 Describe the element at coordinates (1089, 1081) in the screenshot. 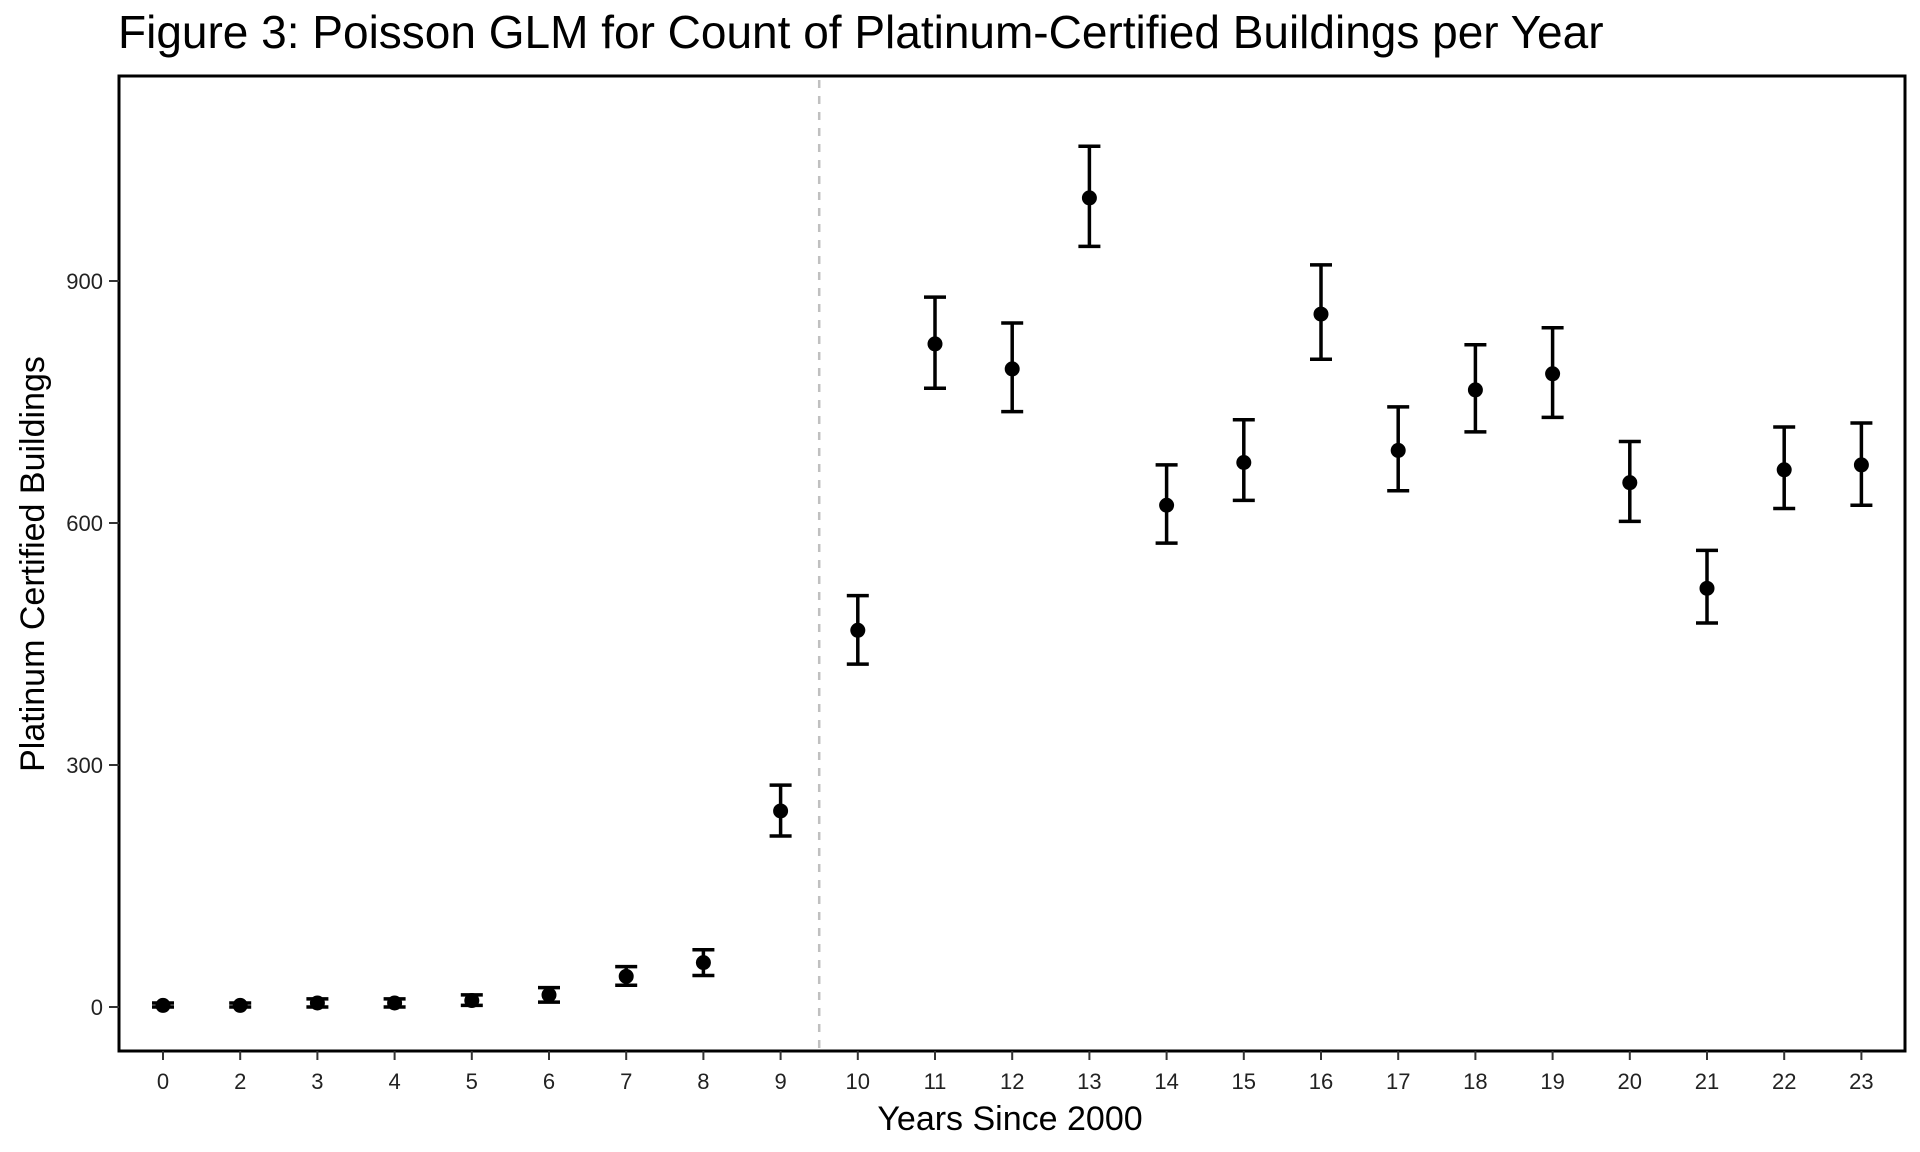

I see `x-tick-label: 13` at that location.